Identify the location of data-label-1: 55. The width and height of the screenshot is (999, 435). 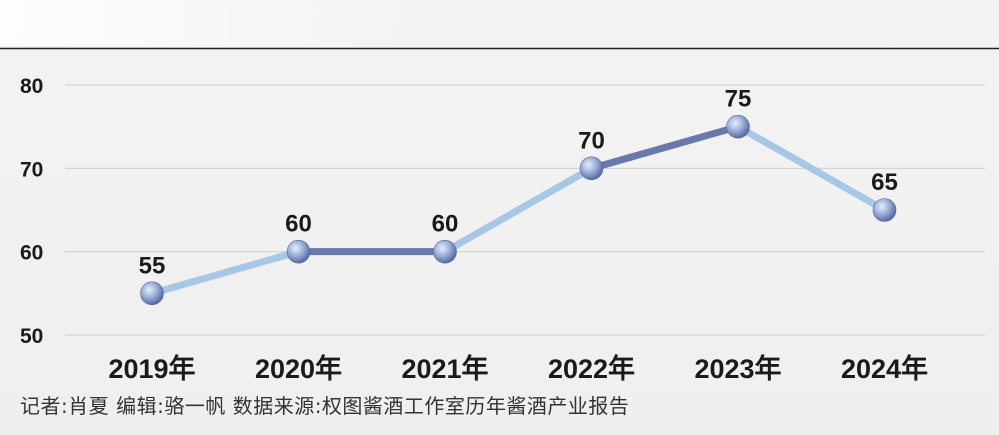
(152, 265).